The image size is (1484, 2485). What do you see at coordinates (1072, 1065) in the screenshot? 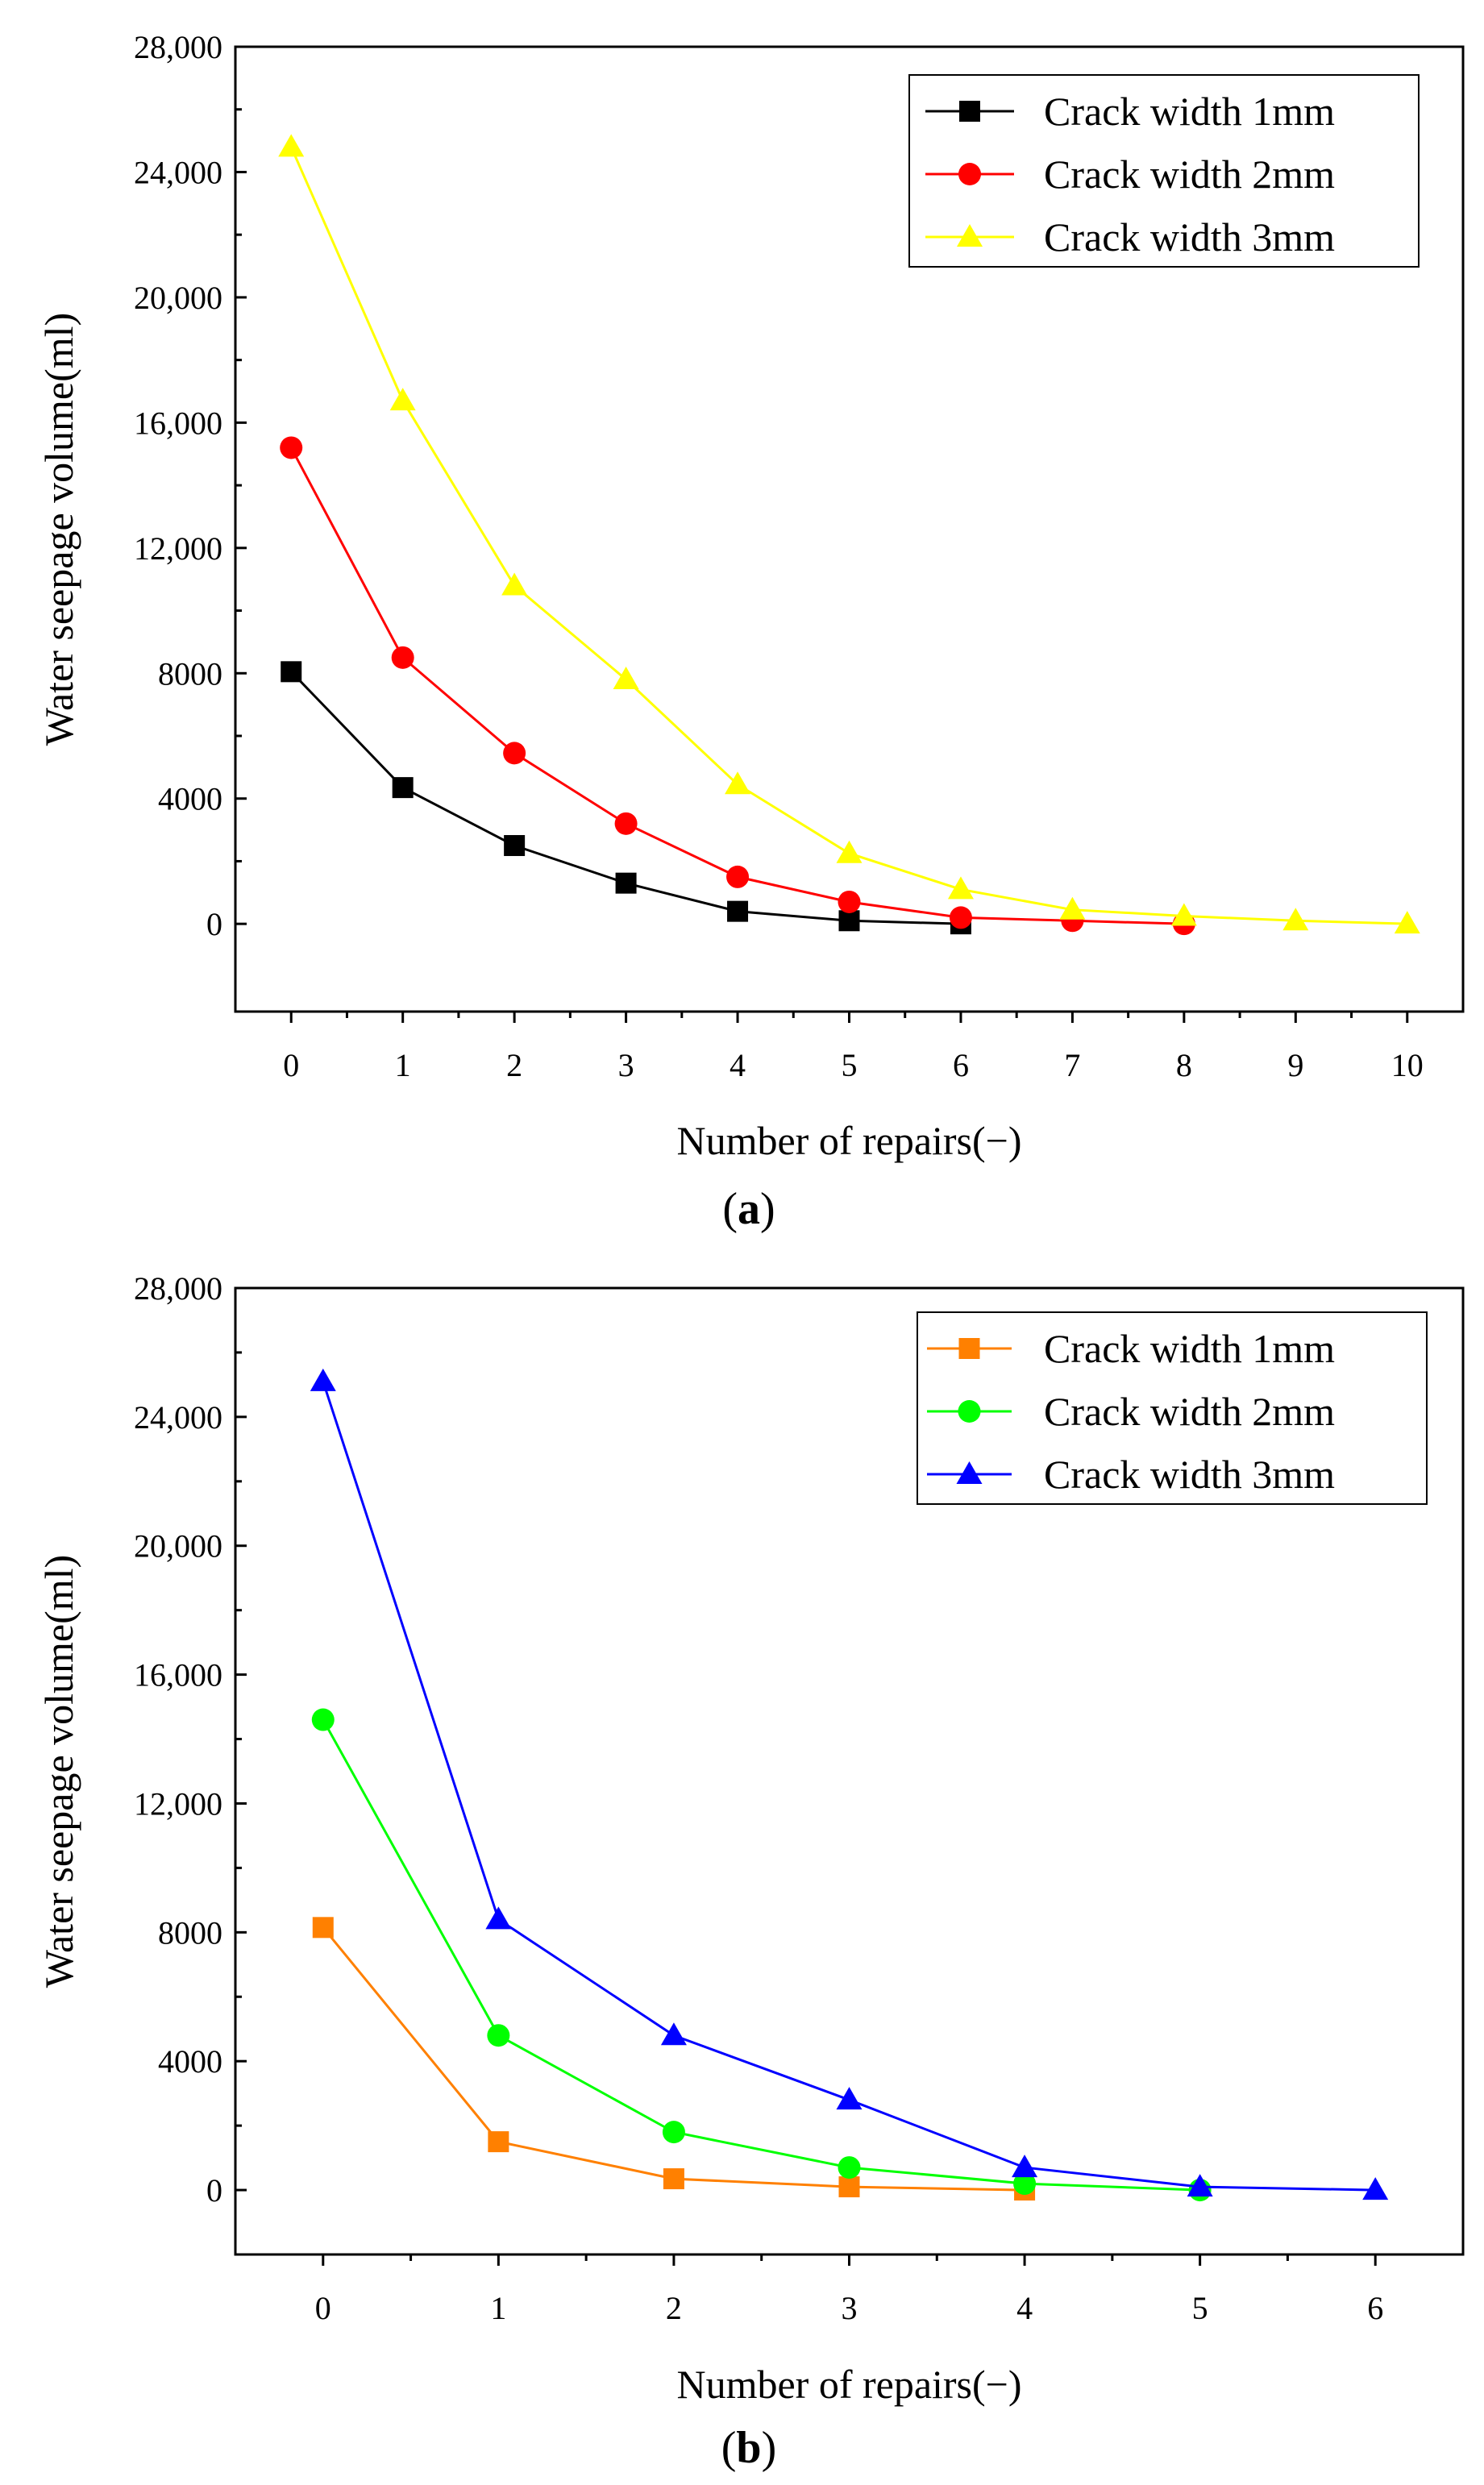
I see `x-tick-label: 7` at bounding box center [1072, 1065].